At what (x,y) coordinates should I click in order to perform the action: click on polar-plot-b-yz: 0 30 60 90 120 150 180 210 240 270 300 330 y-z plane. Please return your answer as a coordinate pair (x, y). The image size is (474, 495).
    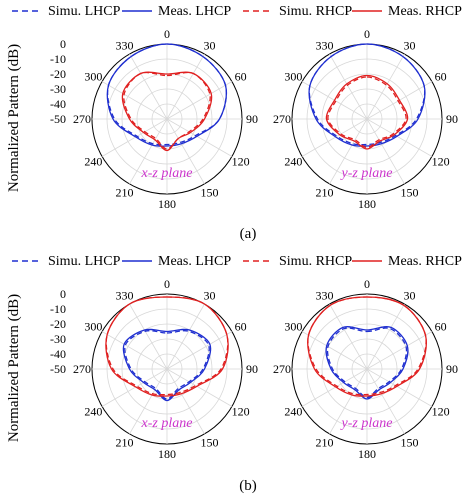
    Looking at the image, I should click on (365, 369).